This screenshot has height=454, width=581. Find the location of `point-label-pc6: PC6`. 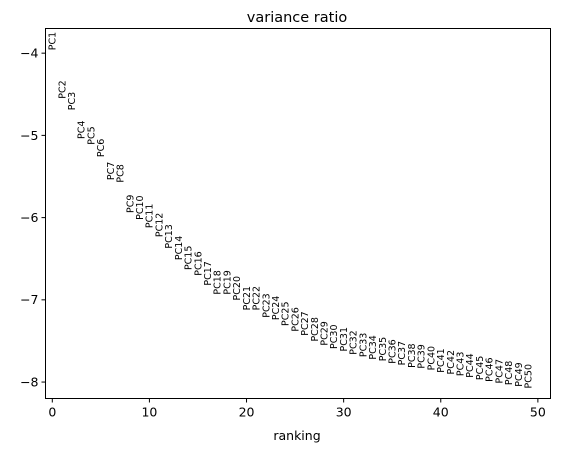

point-label-pc6: PC6 is located at coordinates (101, 148).